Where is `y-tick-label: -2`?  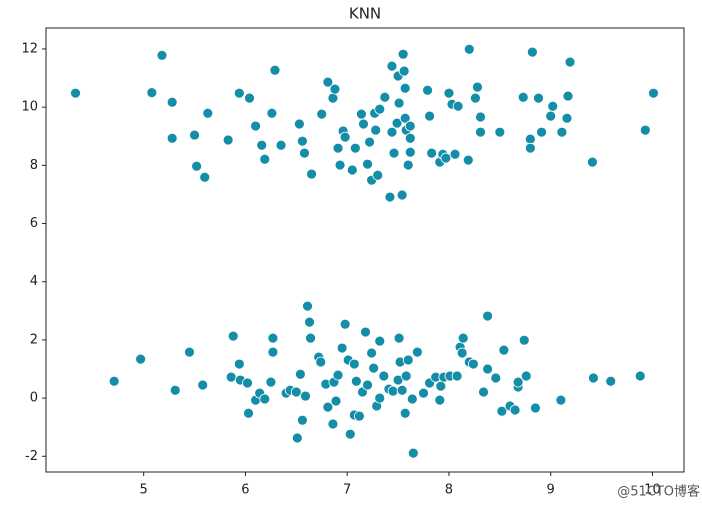
y-tick-label: -2 is located at coordinates (31, 456).